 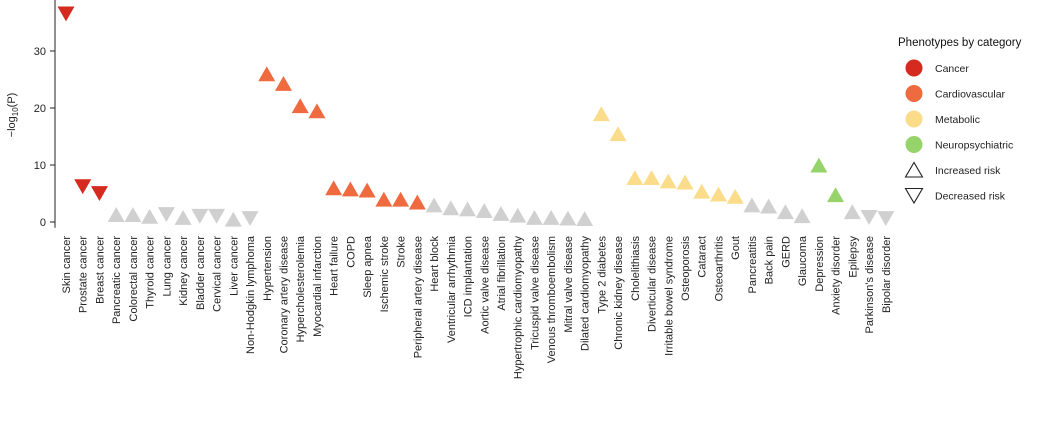 I want to click on x-tick-label: Bladder cancer, so click(x=201, y=273).